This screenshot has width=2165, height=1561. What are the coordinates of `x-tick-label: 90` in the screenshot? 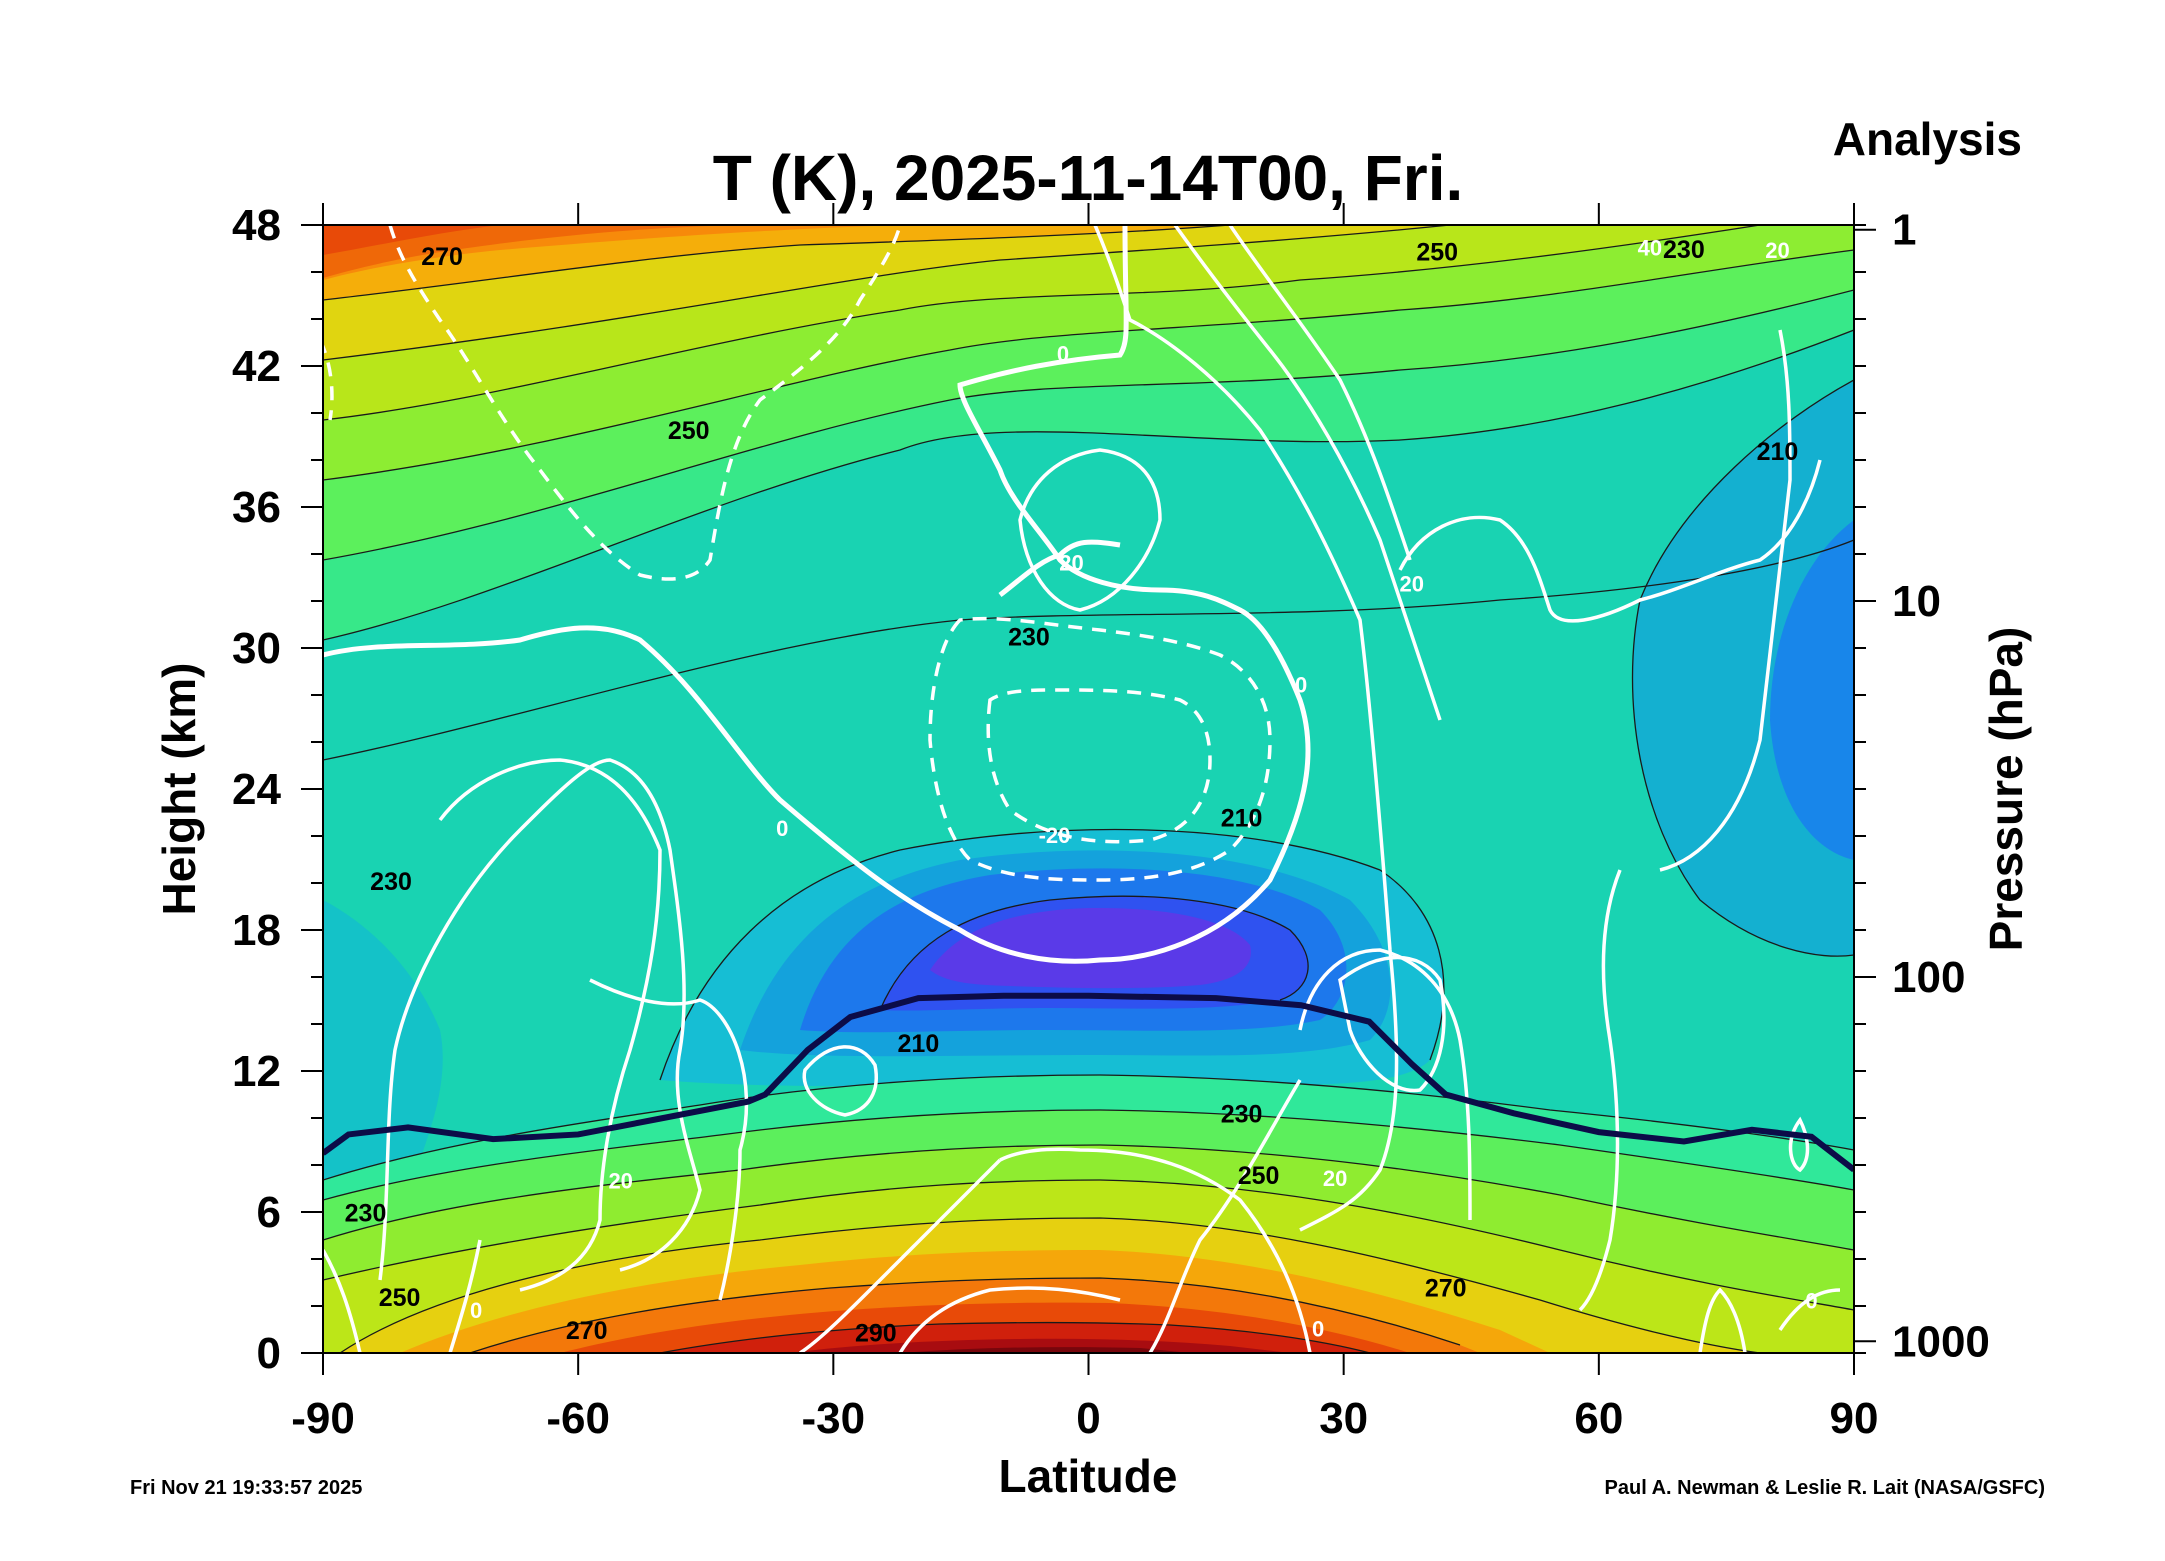 It's located at (1854, 1418).